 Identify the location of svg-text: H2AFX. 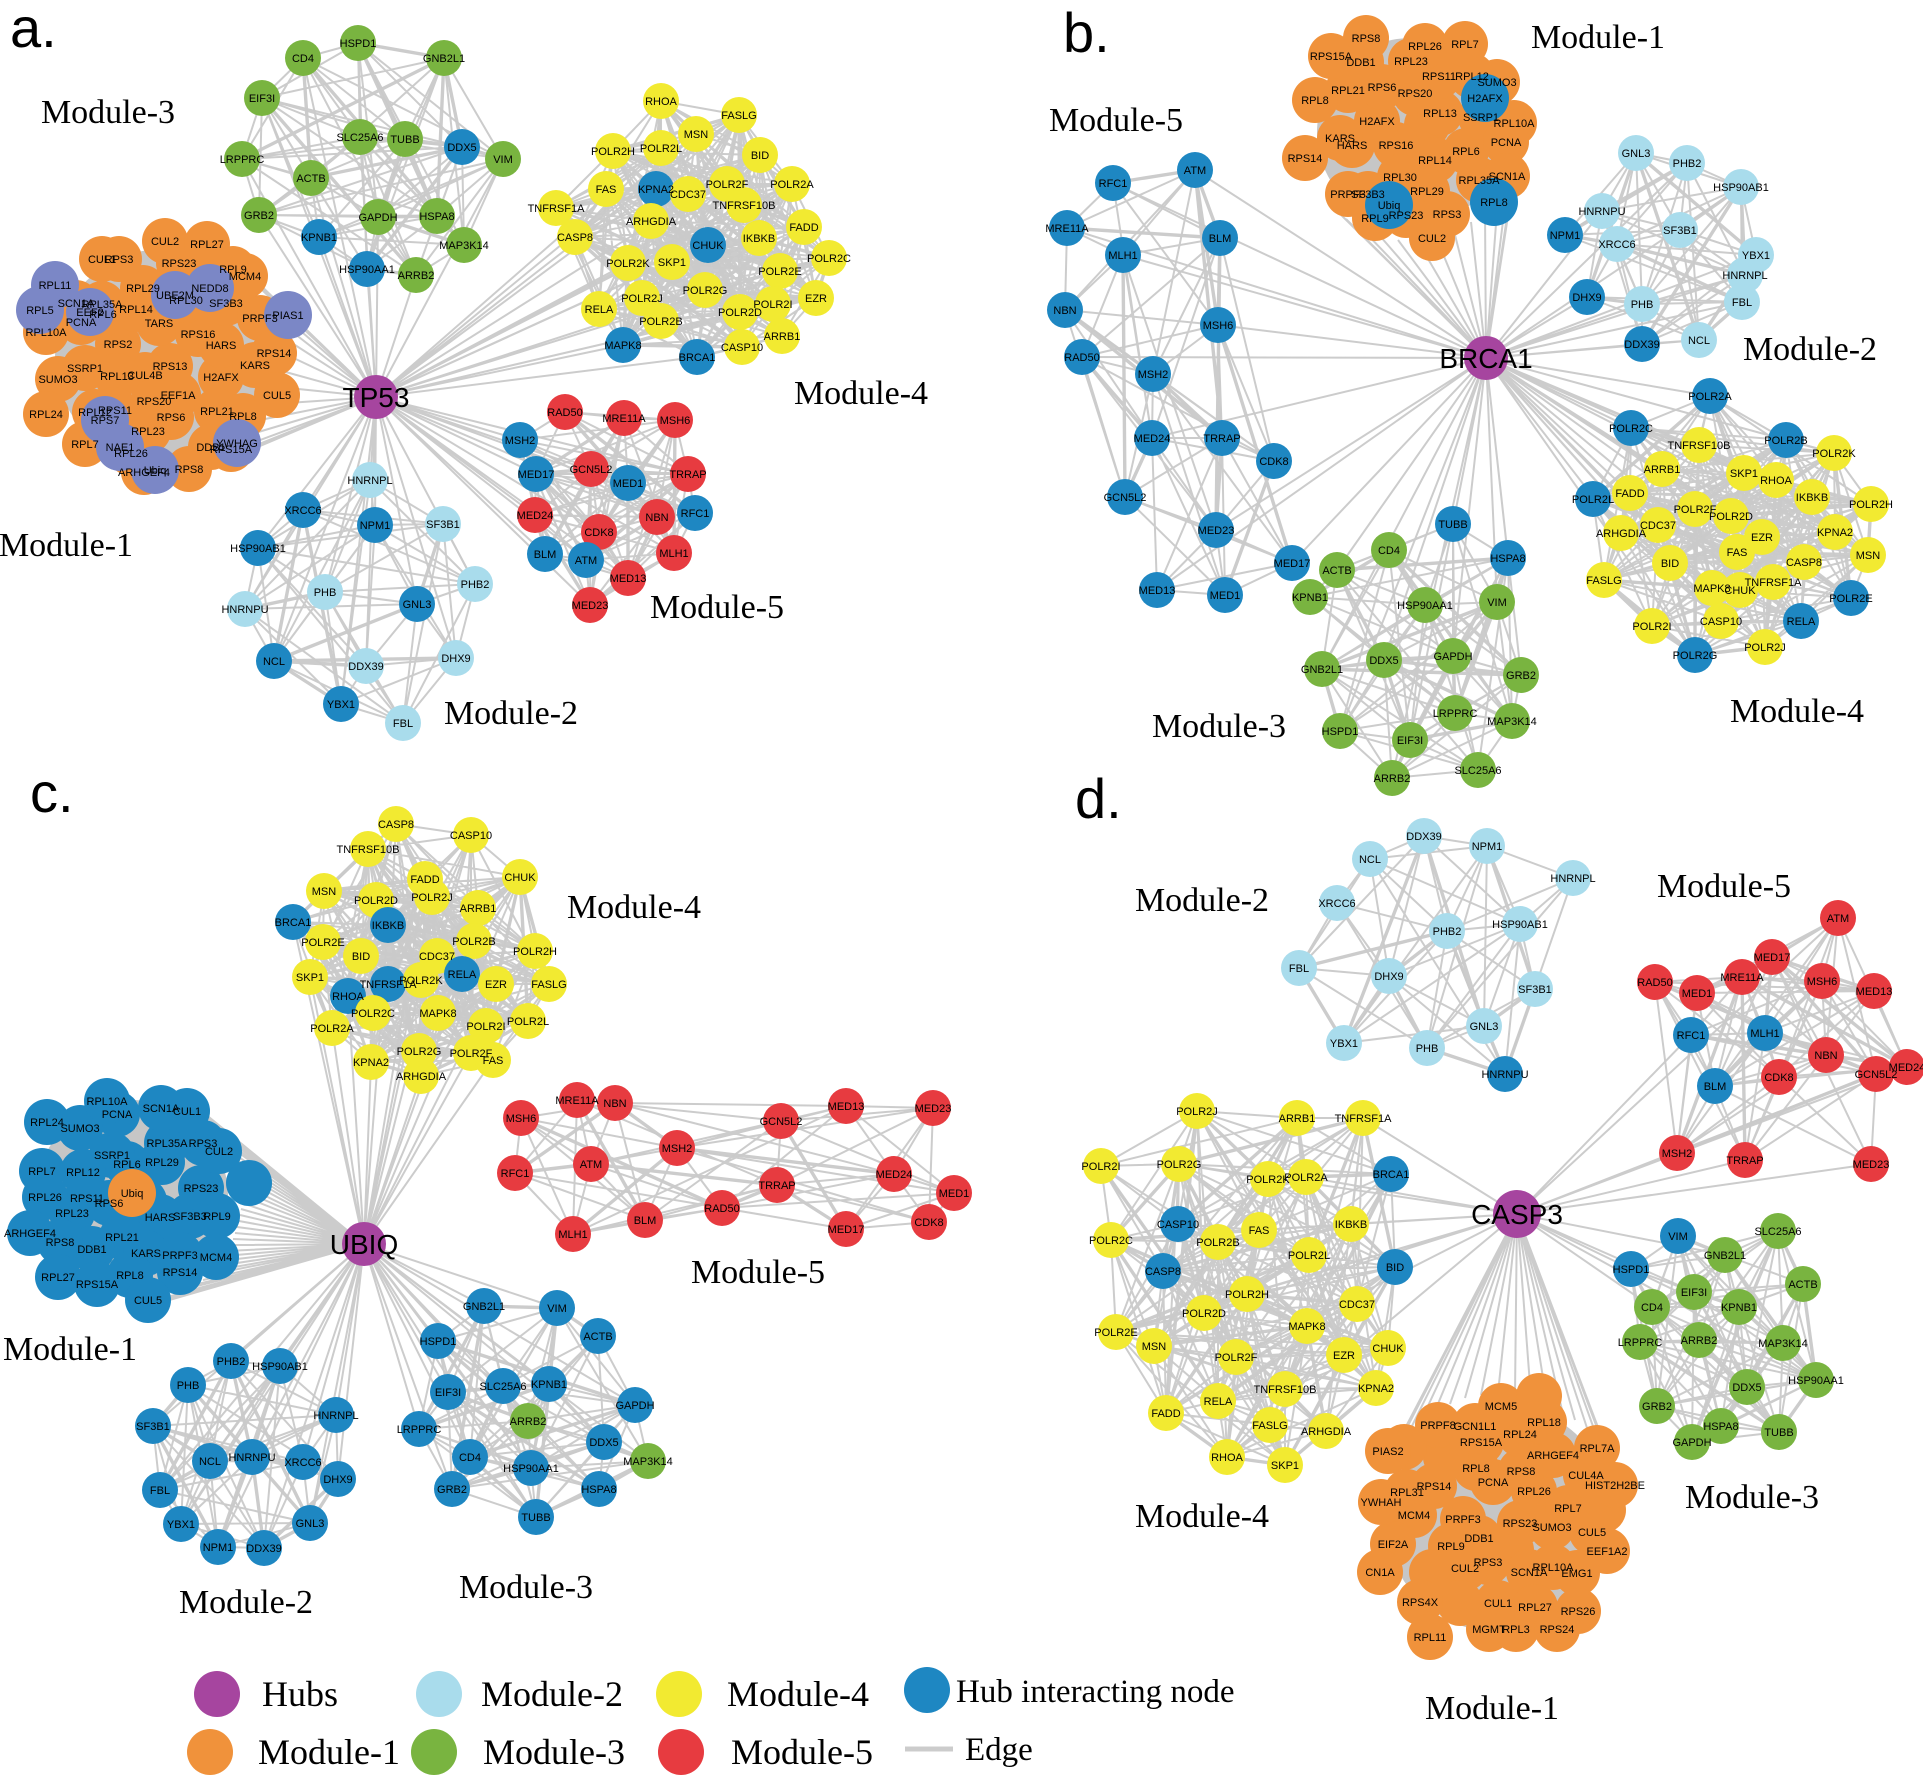
(1485, 99).